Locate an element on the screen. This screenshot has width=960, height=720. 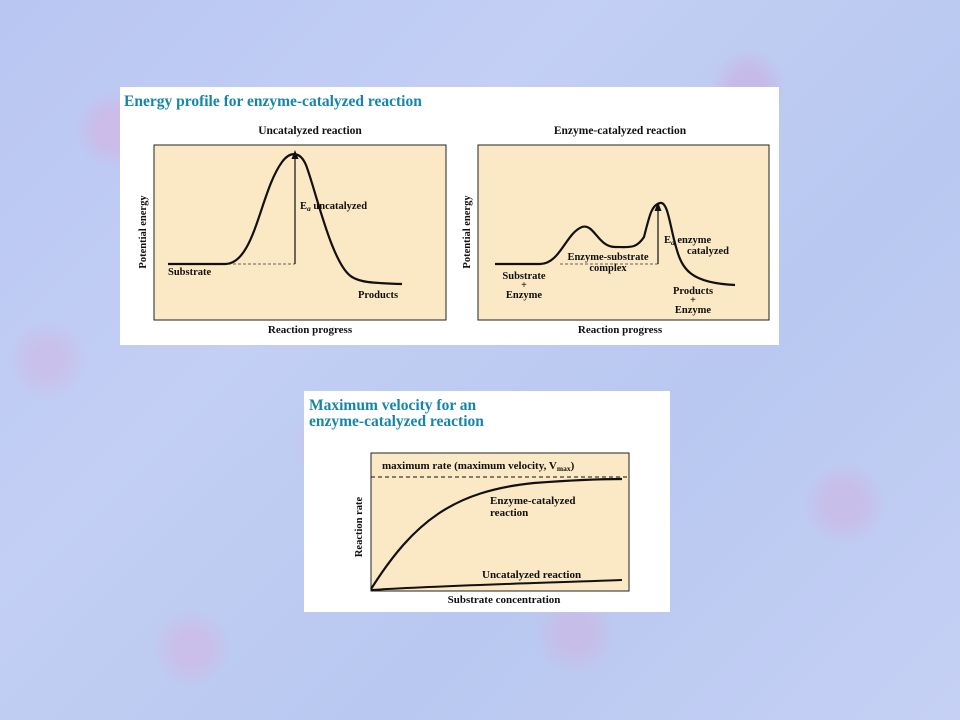
velocity-title-line2: enzyme-catalyzed reaction is located at coordinates (396, 421).